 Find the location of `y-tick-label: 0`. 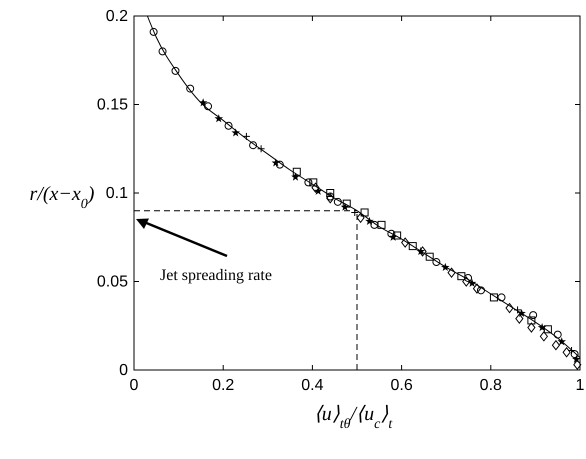

y-tick-label: 0 is located at coordinates (123, 370).